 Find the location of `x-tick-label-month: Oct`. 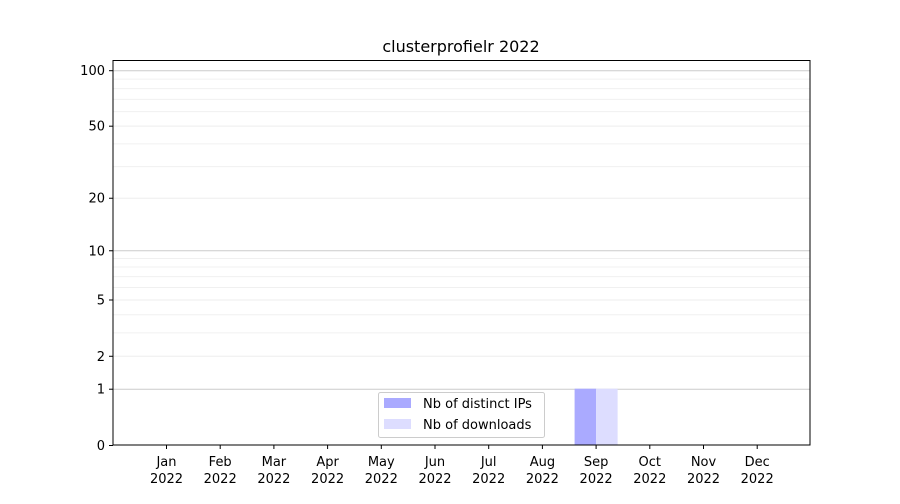

x-tick-label-month: Oct is located at coordinates (650, 462).